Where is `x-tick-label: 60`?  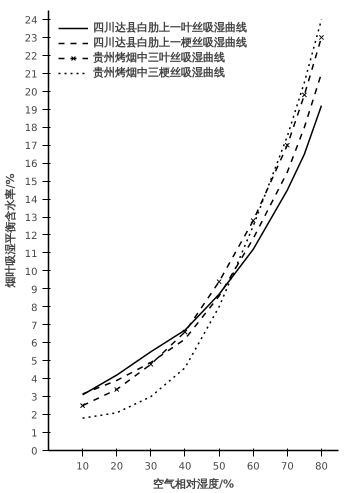
x-tick-label: 60 is located at coordinates (253, 467).